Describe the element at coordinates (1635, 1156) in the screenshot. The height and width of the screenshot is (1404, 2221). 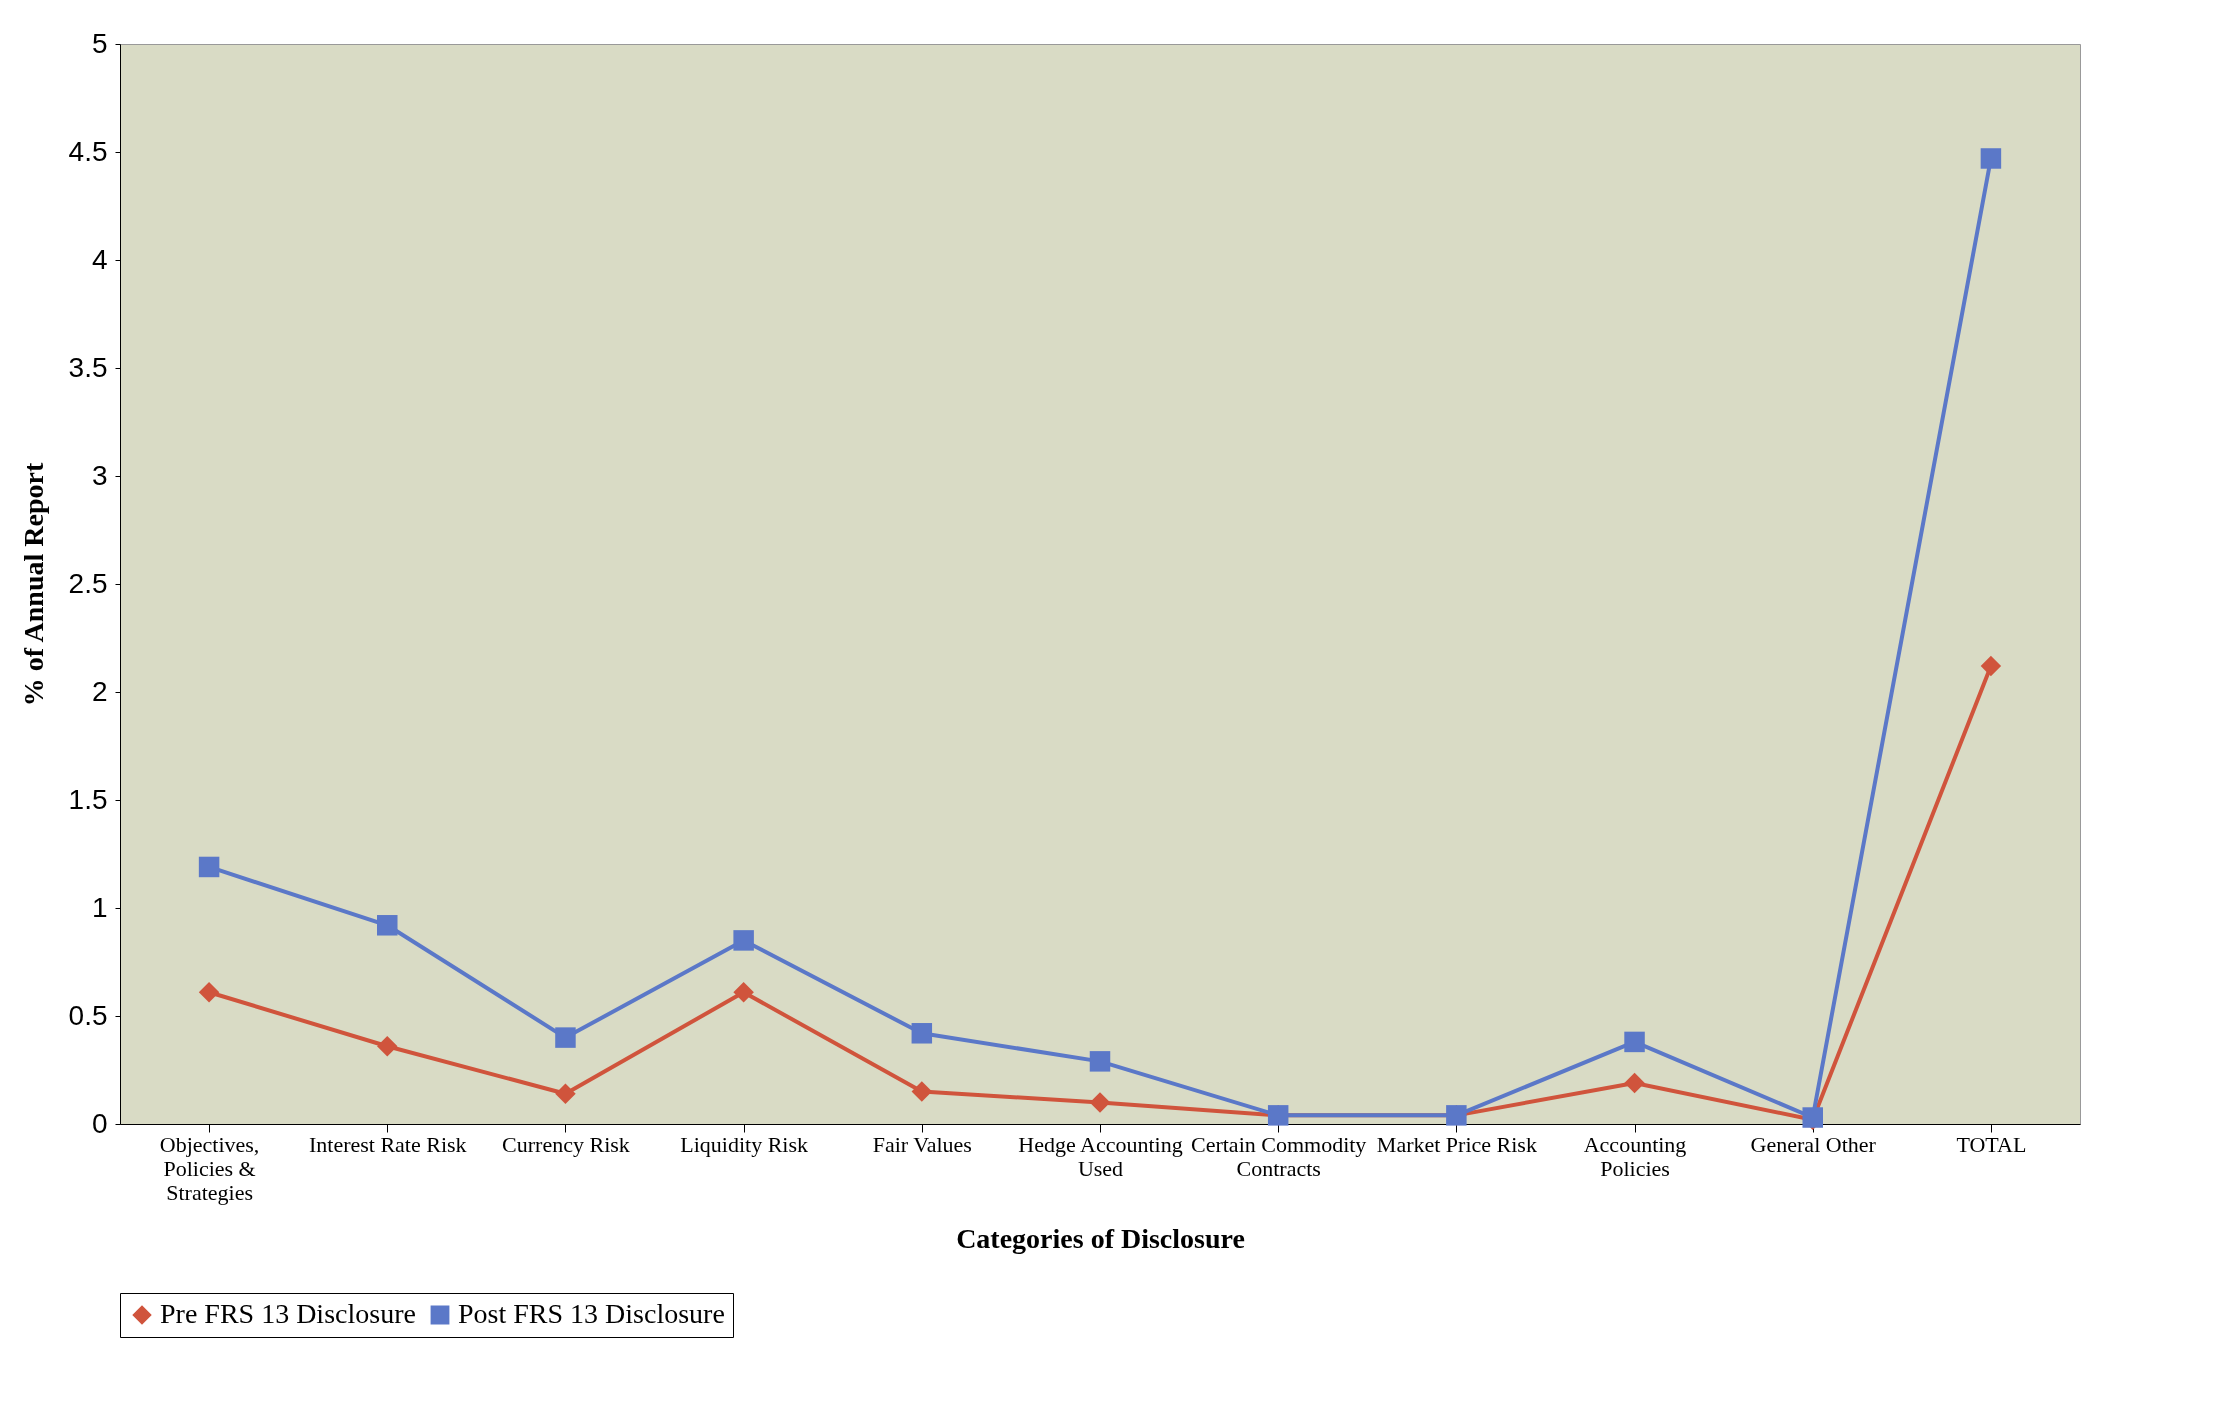
I see `x-tick-label: Accounting Policies` at that location.